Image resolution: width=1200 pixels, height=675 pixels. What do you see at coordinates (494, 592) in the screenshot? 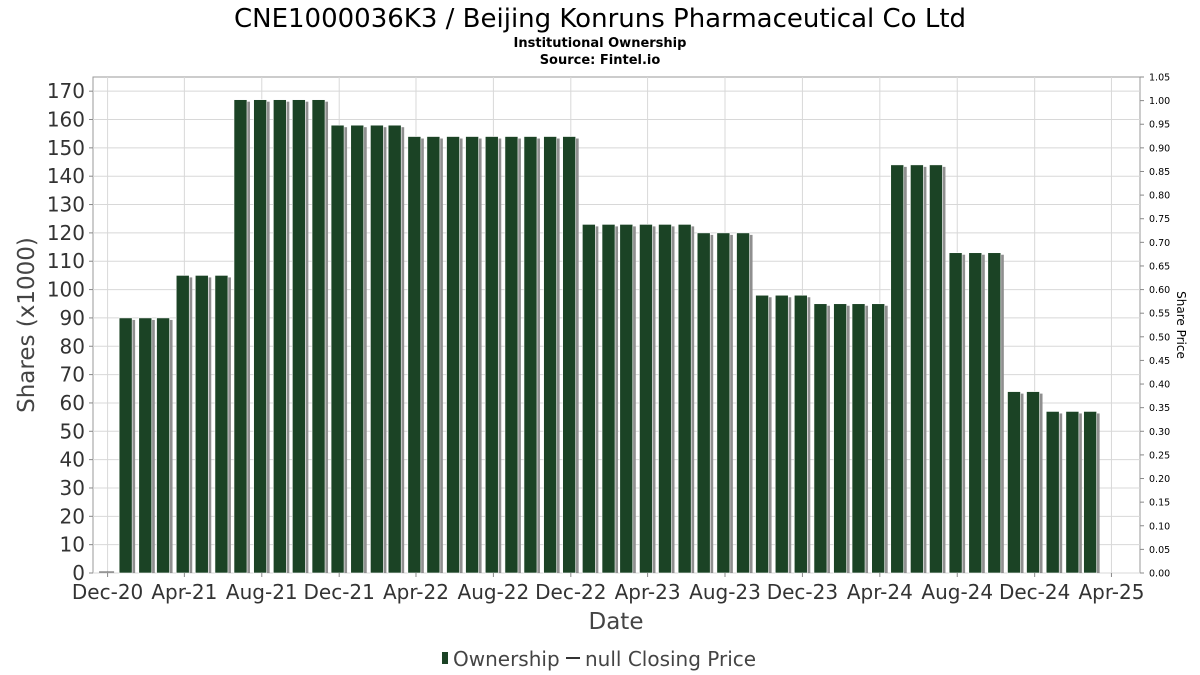
I see `x-tick-label: Aug-22` at bounding box center [494, 592].